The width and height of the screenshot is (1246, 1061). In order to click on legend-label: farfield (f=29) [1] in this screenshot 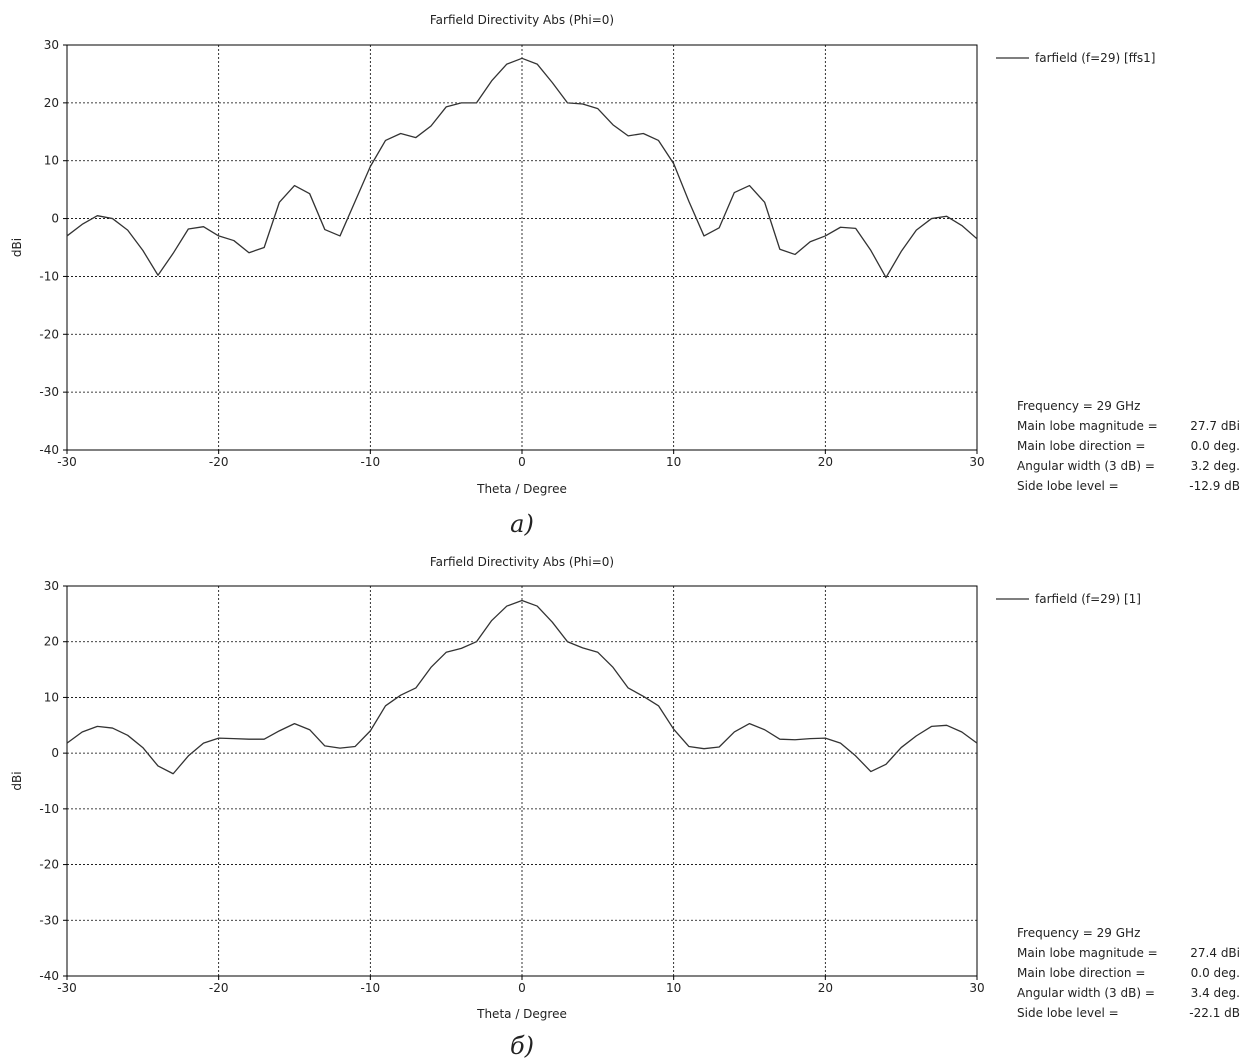, I will do `click(1088, 599)`.